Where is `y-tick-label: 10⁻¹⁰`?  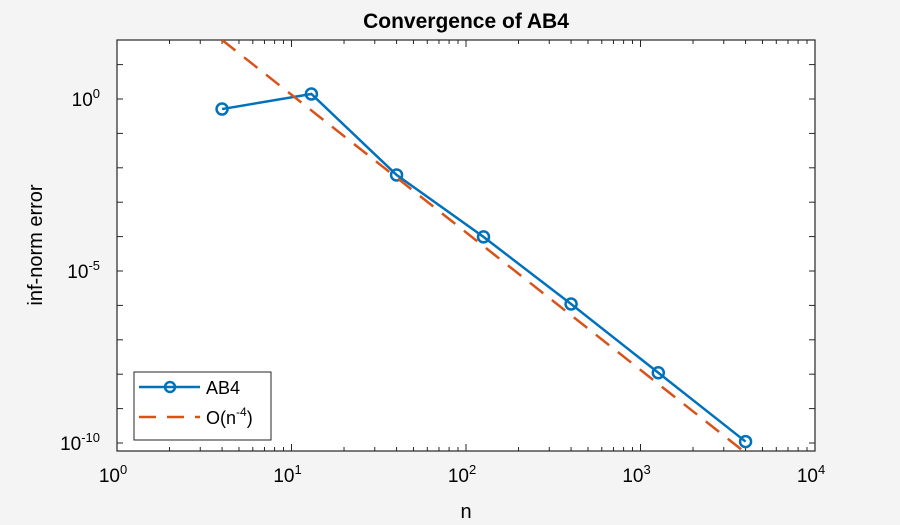
y-tick-label: 10⁻¹⁰ is located at coordinates (80, 442).